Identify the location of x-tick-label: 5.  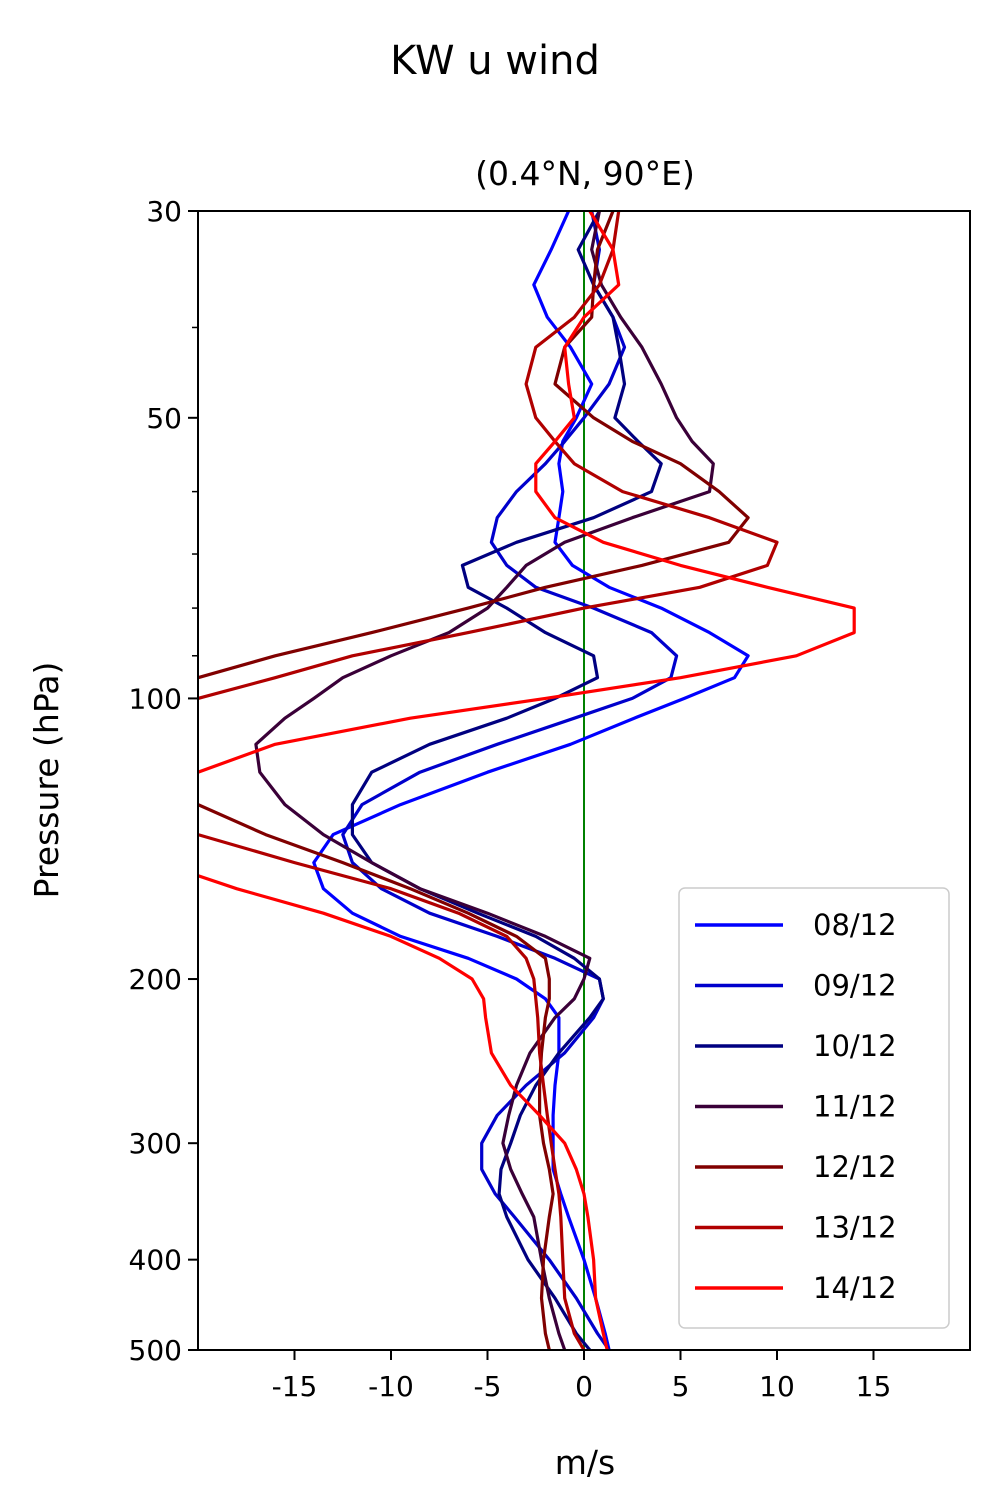
(681, 1386).